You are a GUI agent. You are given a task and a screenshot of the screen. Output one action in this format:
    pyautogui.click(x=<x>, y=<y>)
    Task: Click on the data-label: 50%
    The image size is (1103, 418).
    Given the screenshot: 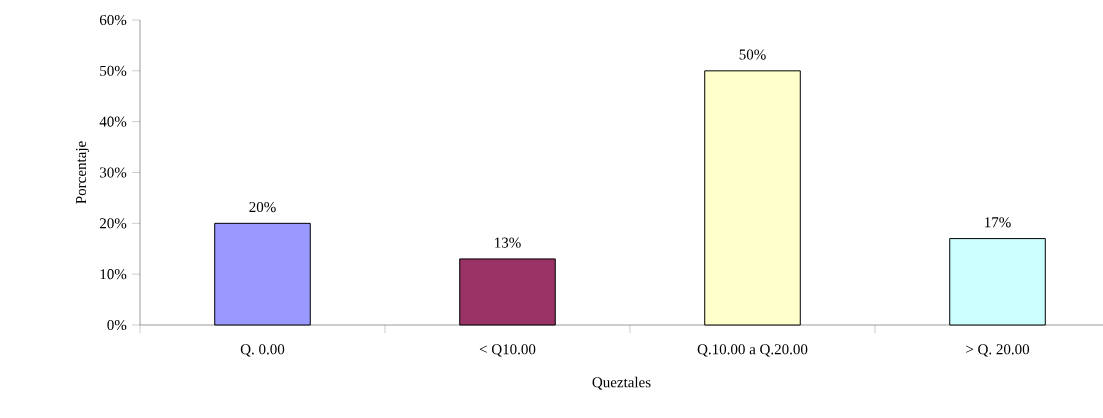 What is the action you would take?
    pyautogui.click(x=752, y=54)
    